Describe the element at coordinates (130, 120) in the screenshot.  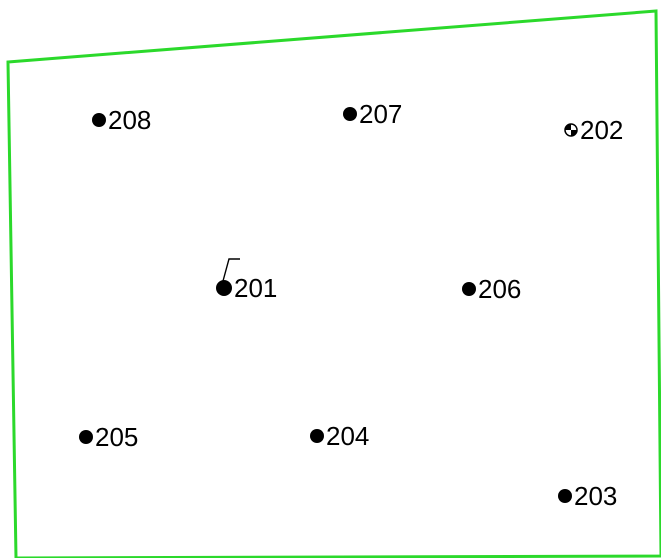
I see `point-label-208: 208` at that location.